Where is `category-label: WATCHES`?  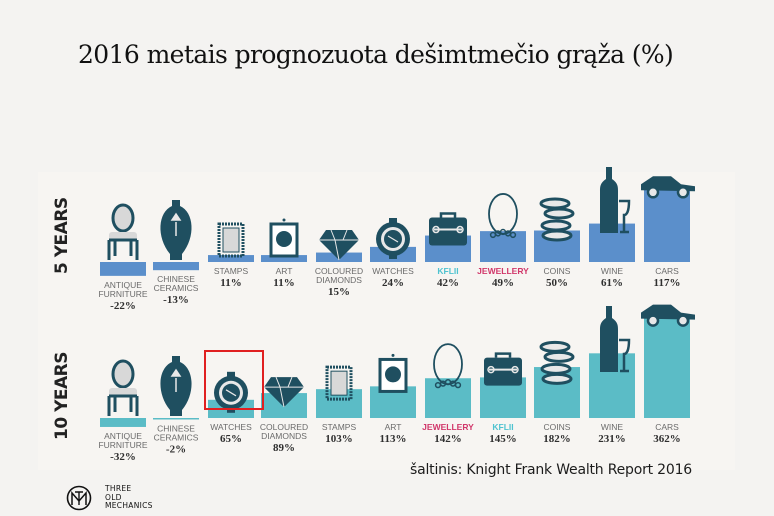
category-label: WATCHES is located at coordinates (393, 271).